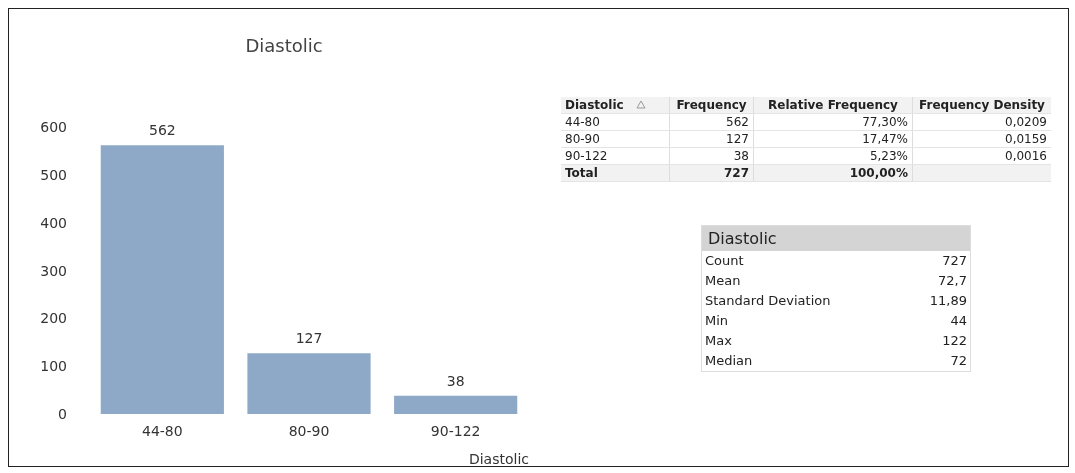  Describe the element at coordinates (952, 281) in the screenshot. I see `text: 72,7` at that location.